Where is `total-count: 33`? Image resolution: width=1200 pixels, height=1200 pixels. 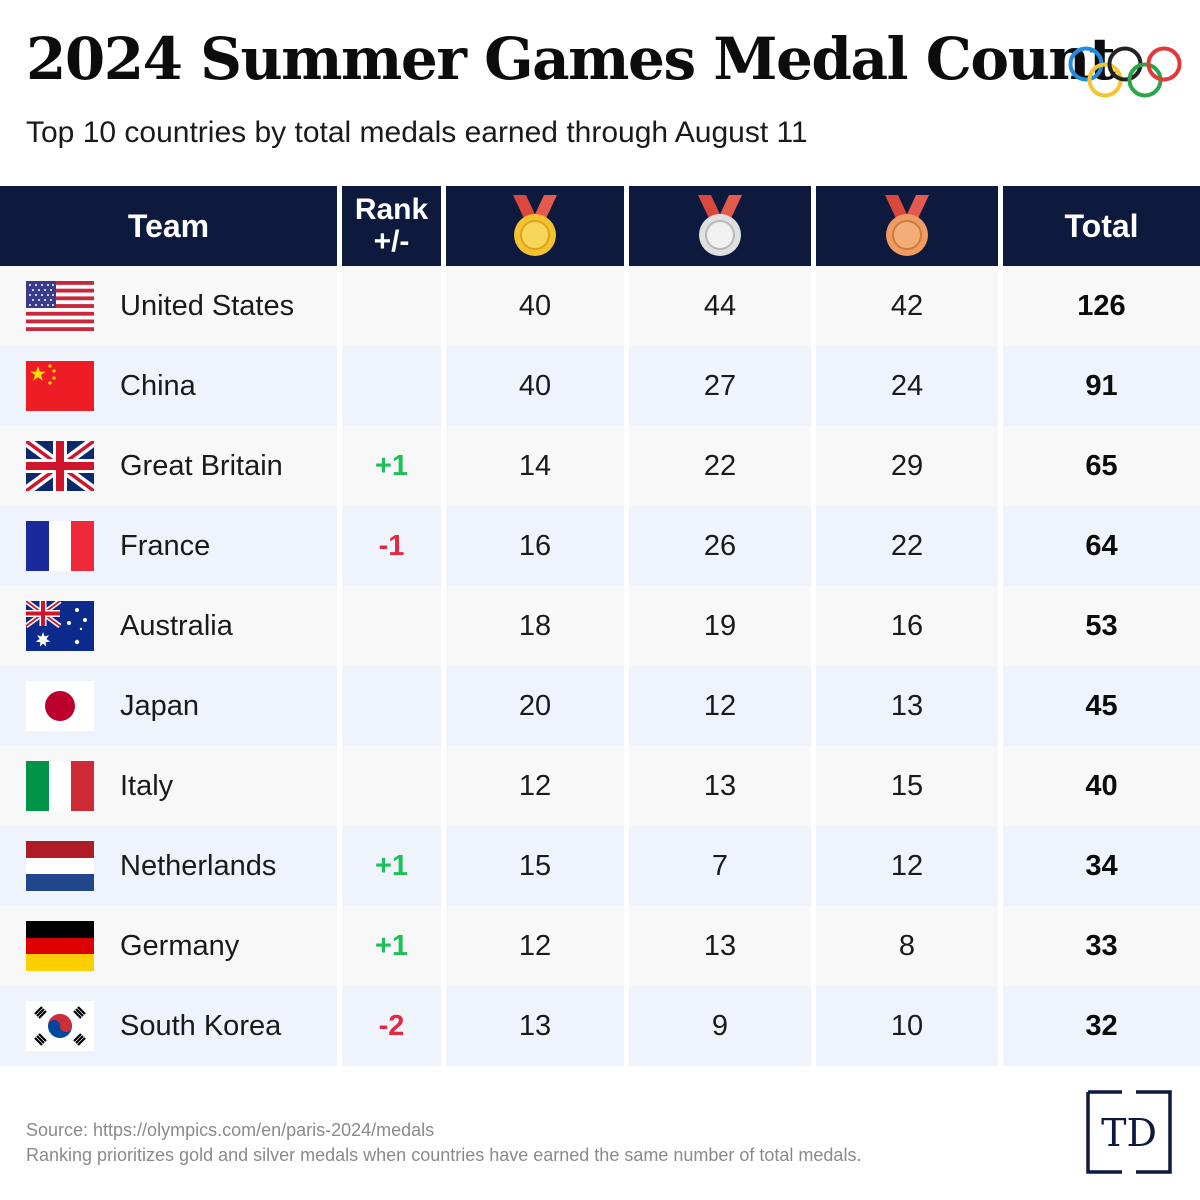 total-count: 33 is located at coordinates (1101, 945).